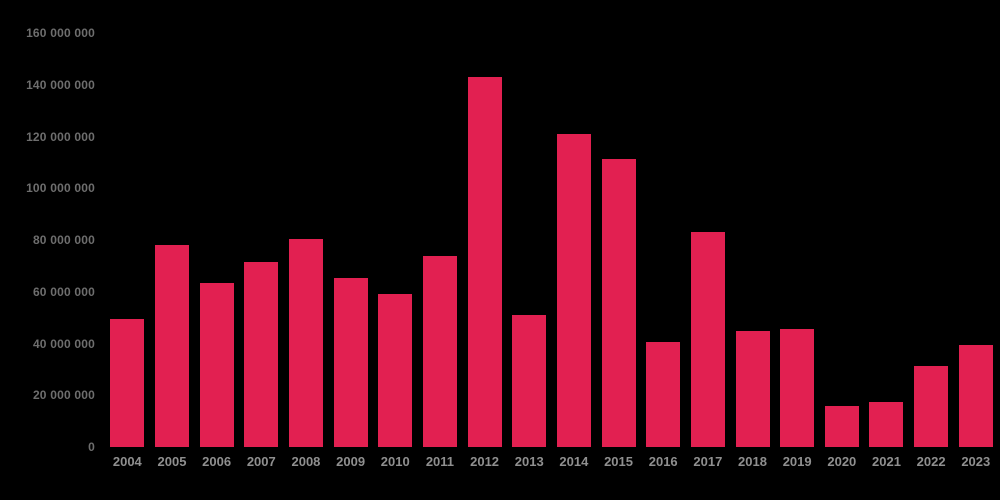 Image resolution: width=1000 pixels, height=500 pixels. I want to click on bar-2008, so click(305, 342).